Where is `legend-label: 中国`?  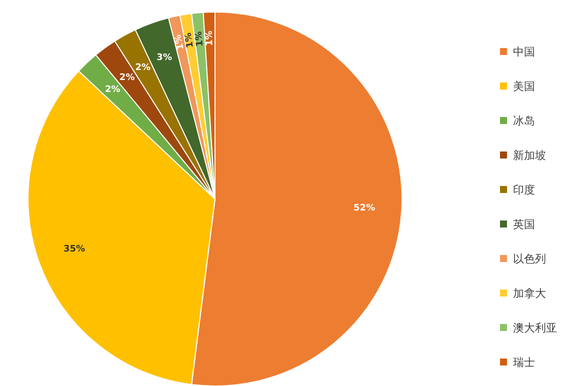
legend-label: 中国 is located at coordinates (524, 52).